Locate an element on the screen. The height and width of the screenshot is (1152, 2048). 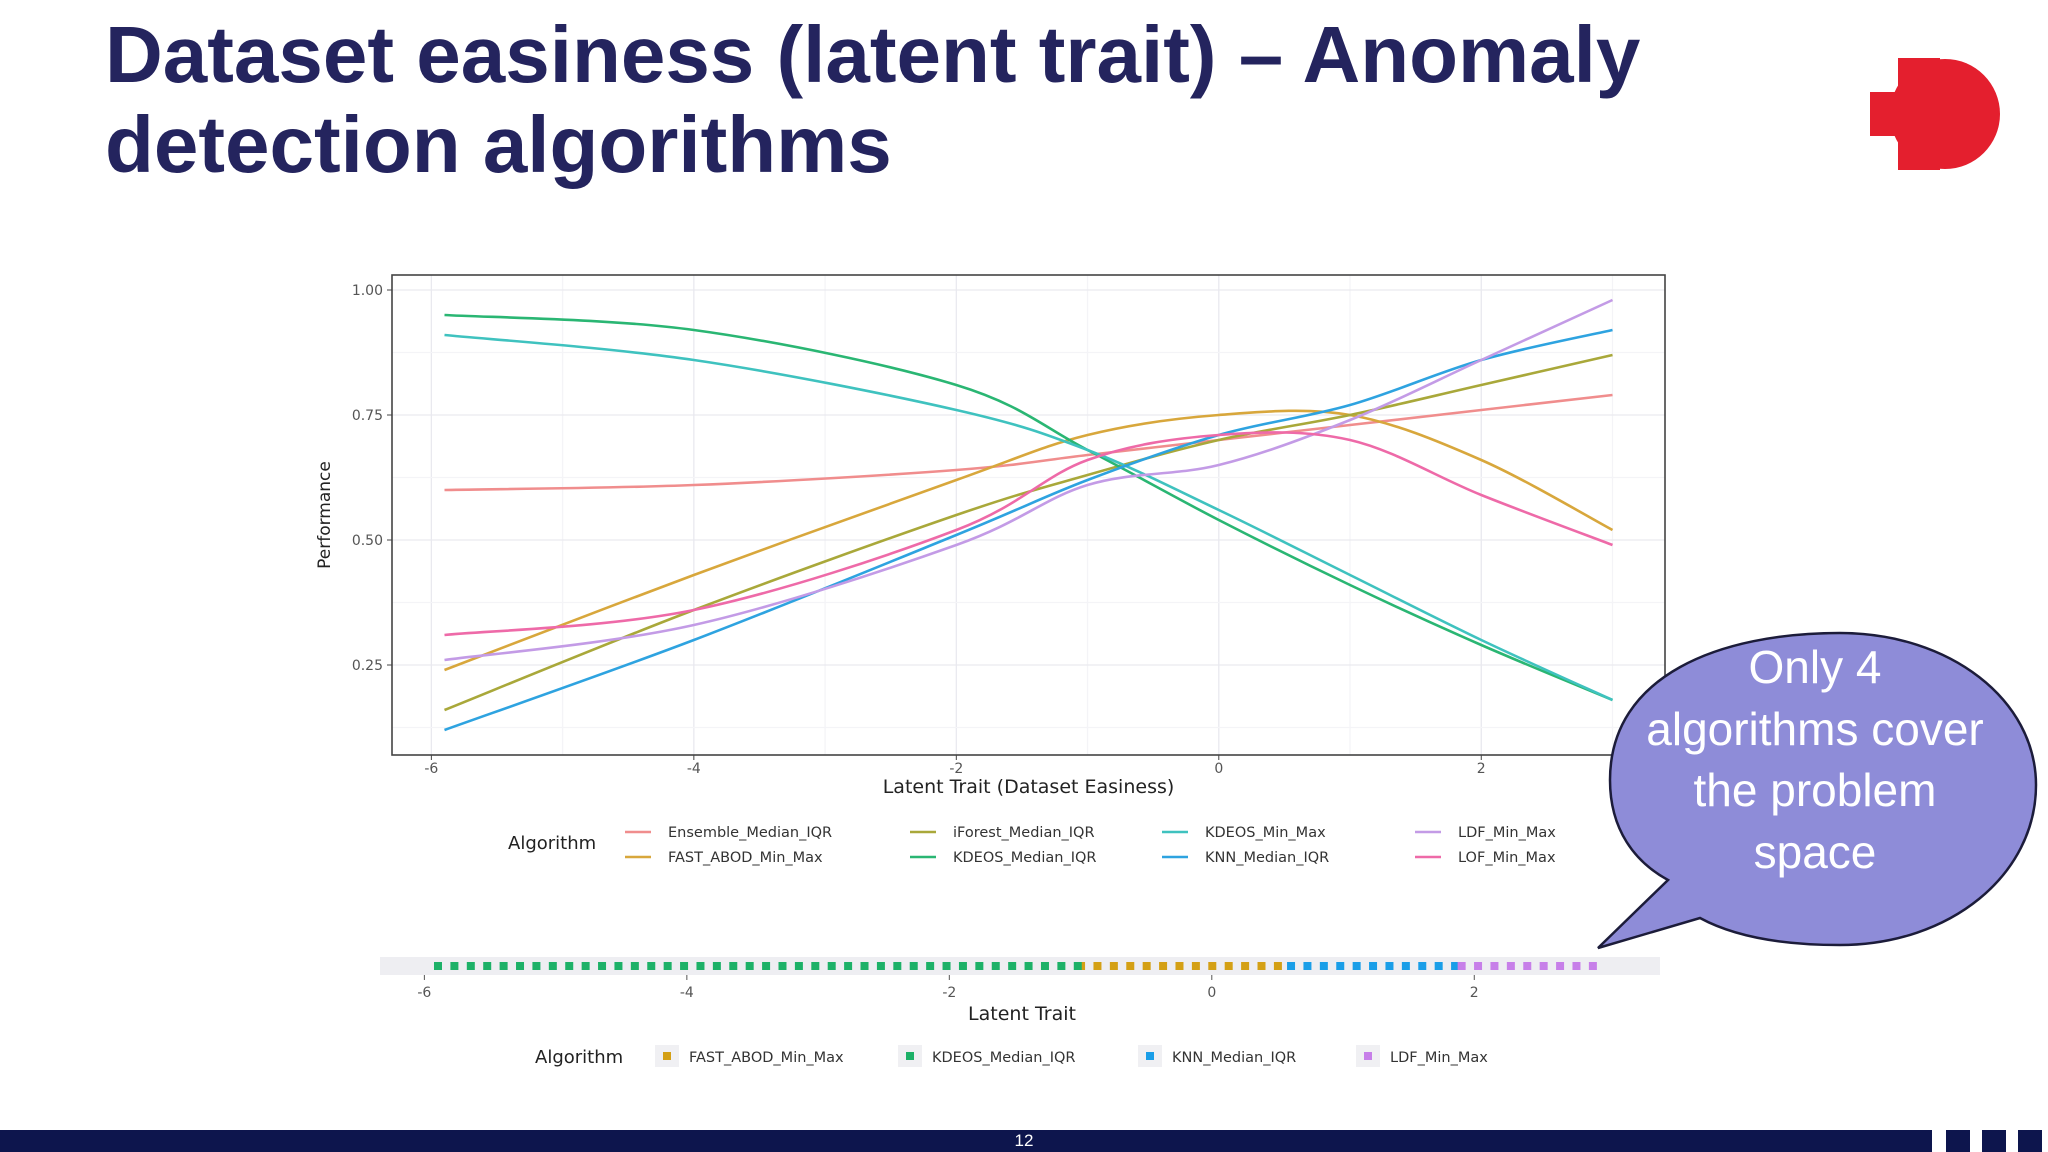
legend-label: KDEOS_Min_Max is located at coordinates (1265, 833).